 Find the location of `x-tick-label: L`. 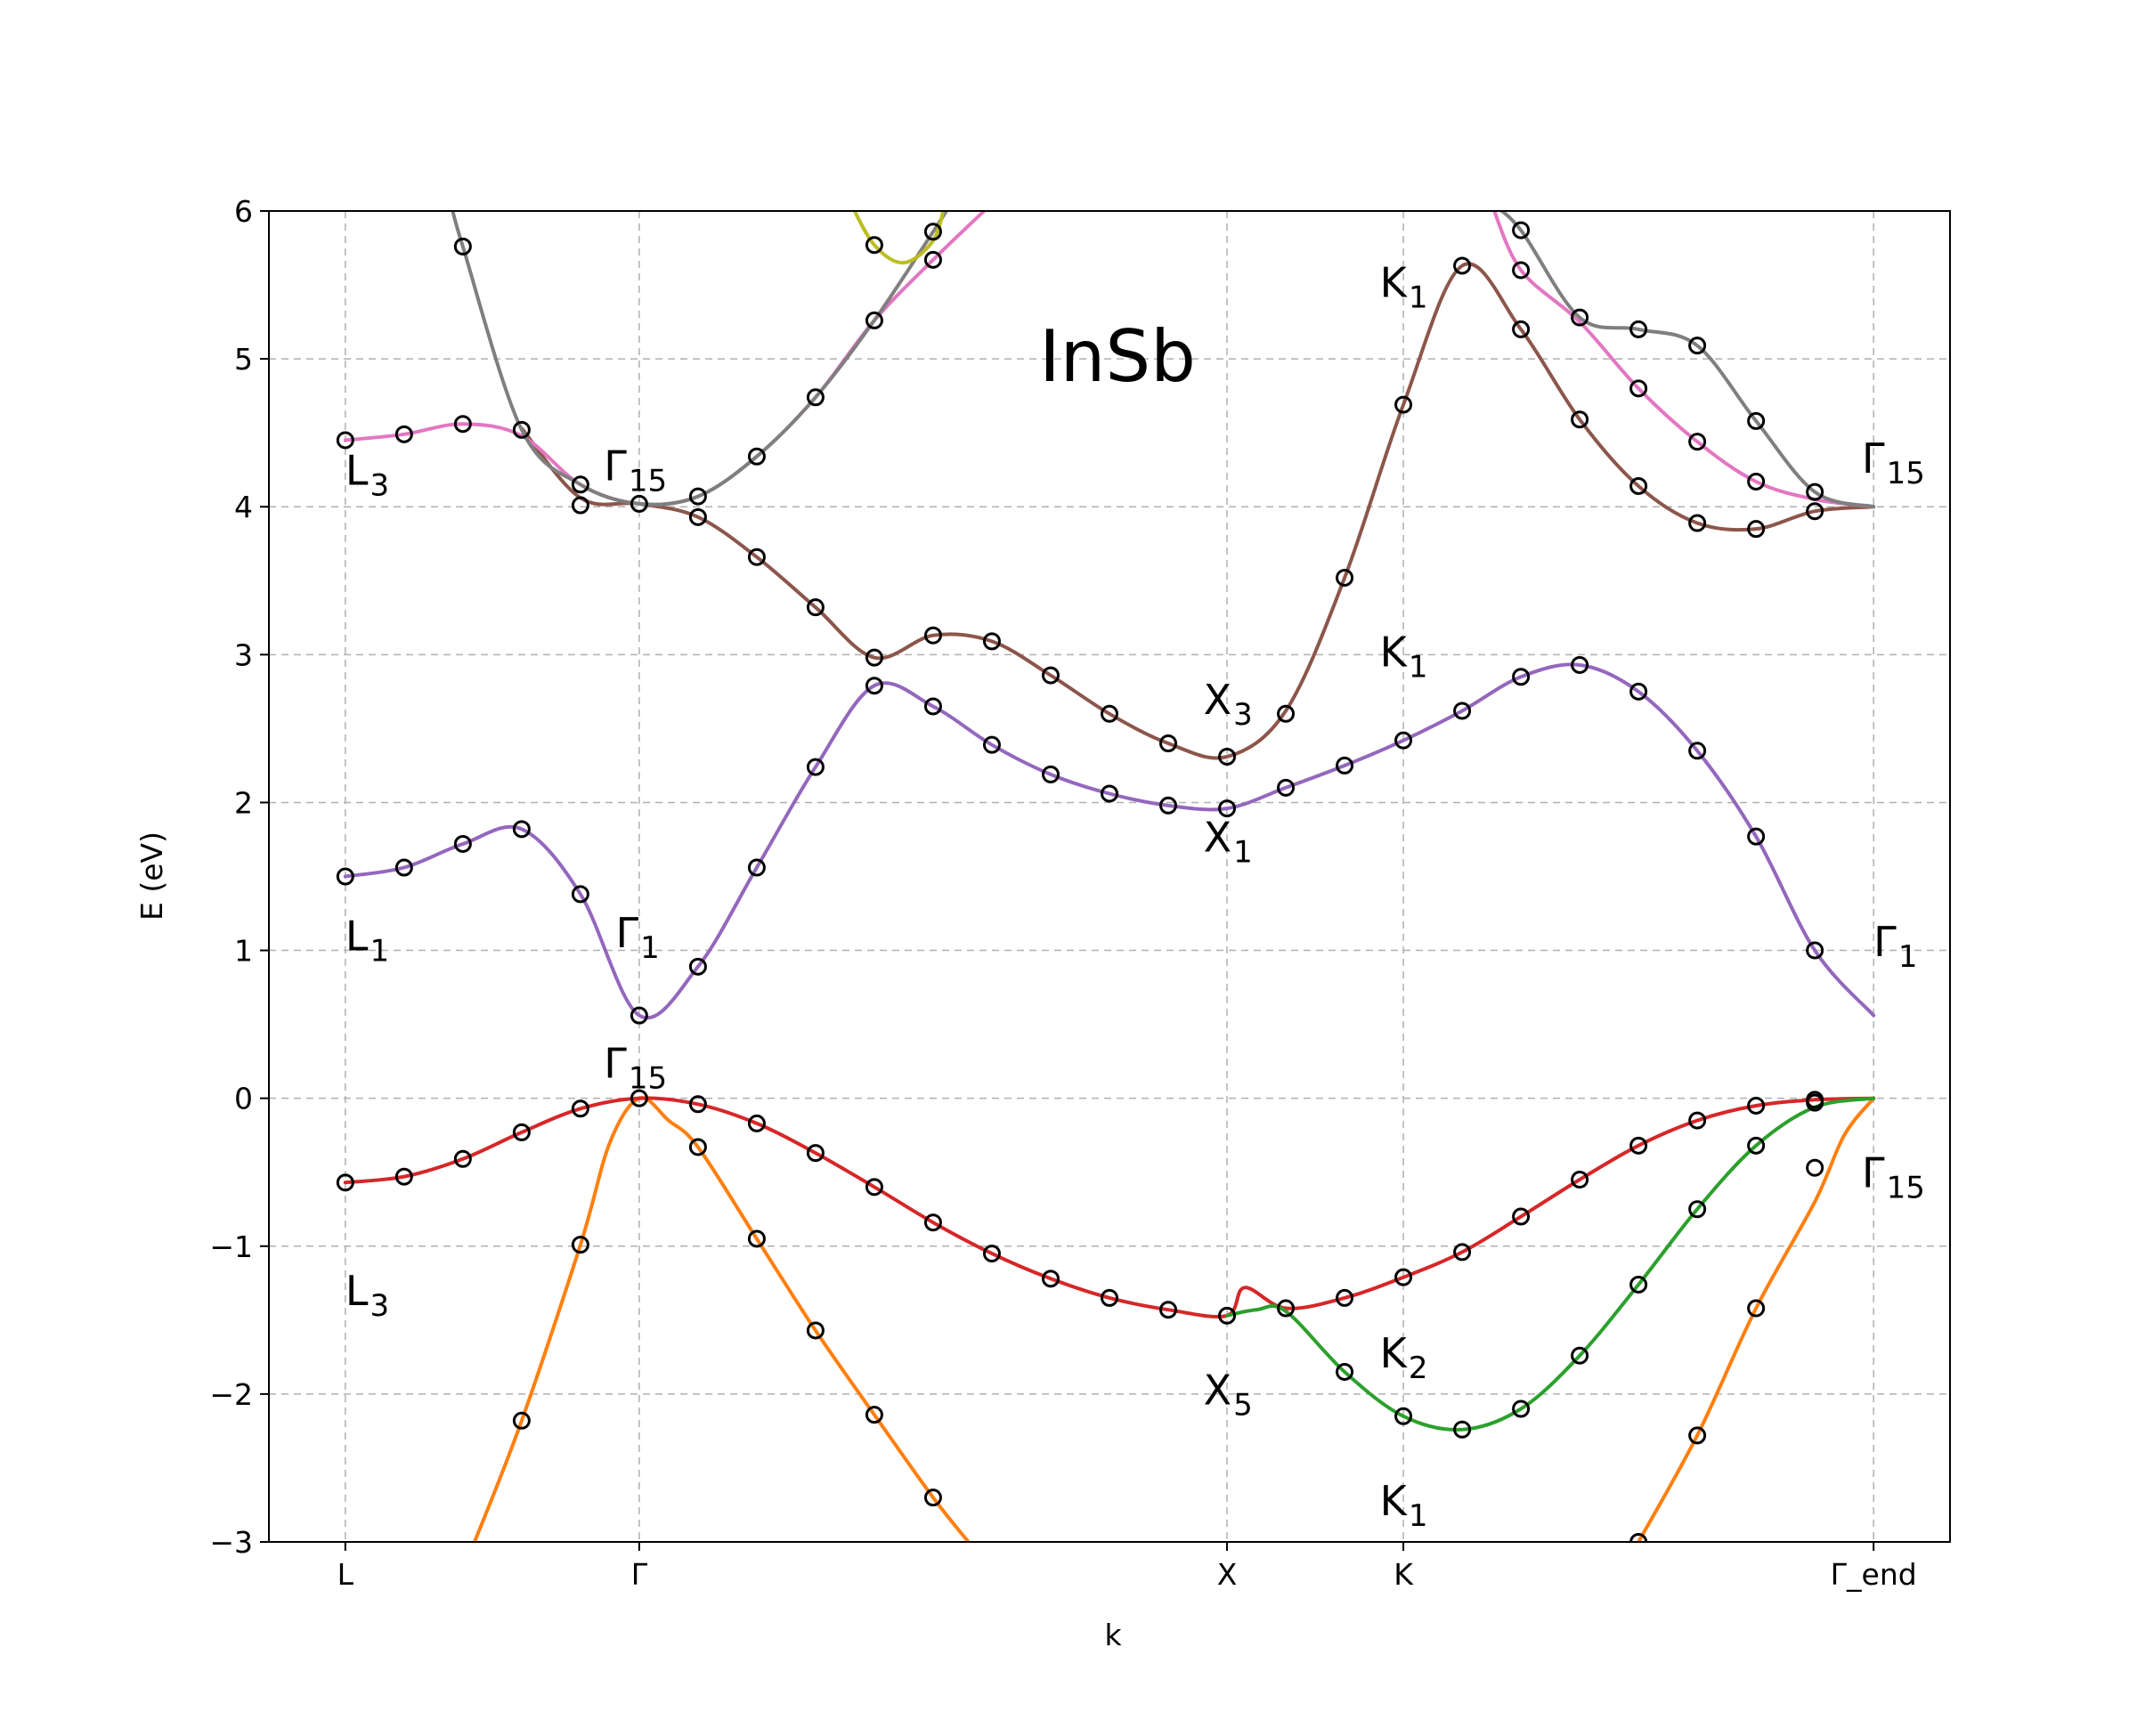

x-tick-label: L is located at coordinates (345, 1574).